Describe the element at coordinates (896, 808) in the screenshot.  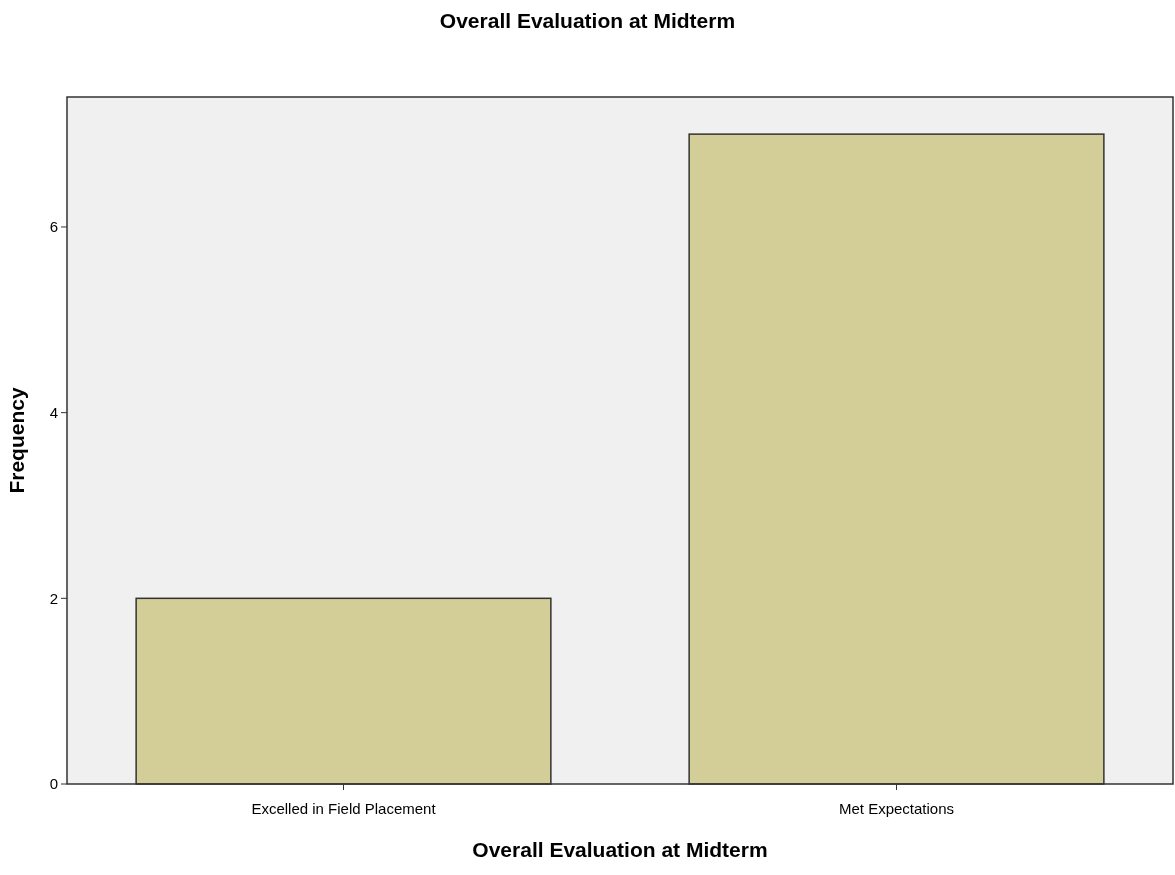
I see `x-tick-label: Met Expectations` at that location.